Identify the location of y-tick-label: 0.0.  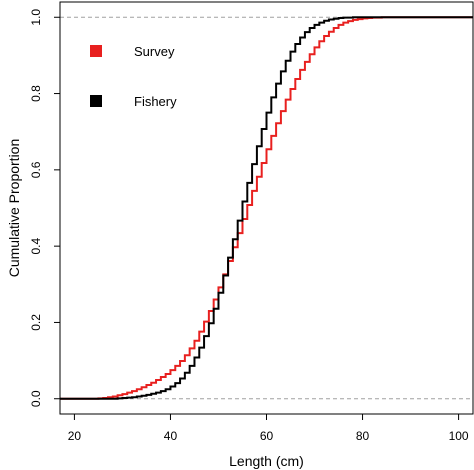
(36, 398).